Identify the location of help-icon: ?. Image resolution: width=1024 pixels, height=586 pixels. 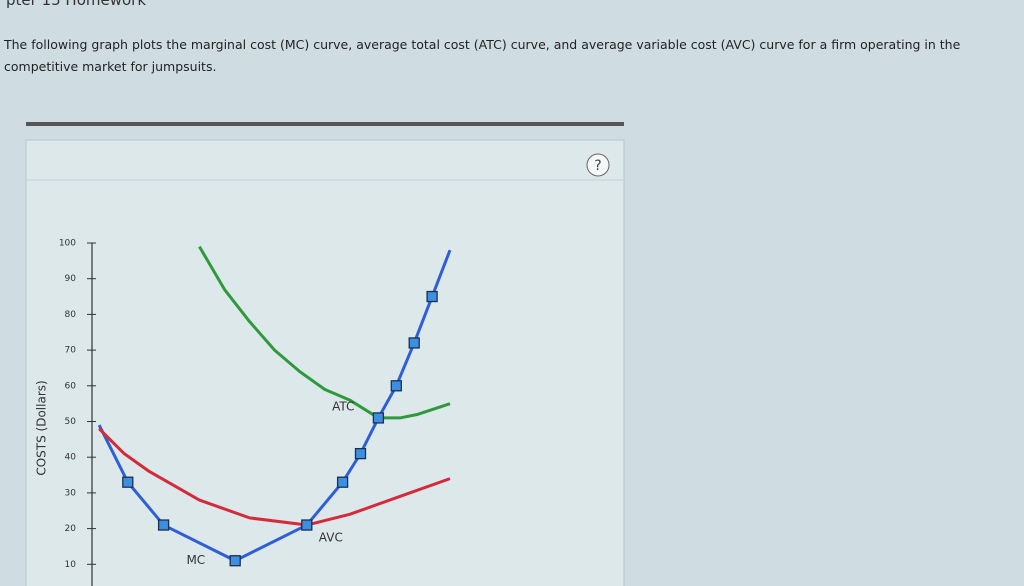
(597, 166).